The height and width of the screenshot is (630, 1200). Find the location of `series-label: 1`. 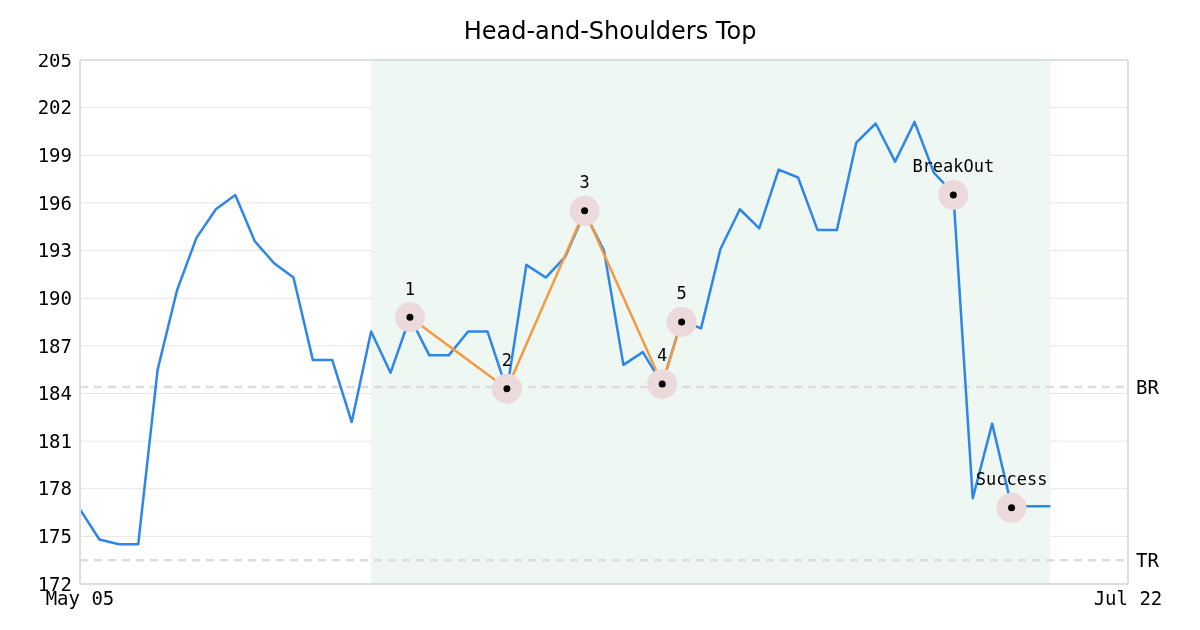

series-label: 1 is located at coordinates (410, 288).